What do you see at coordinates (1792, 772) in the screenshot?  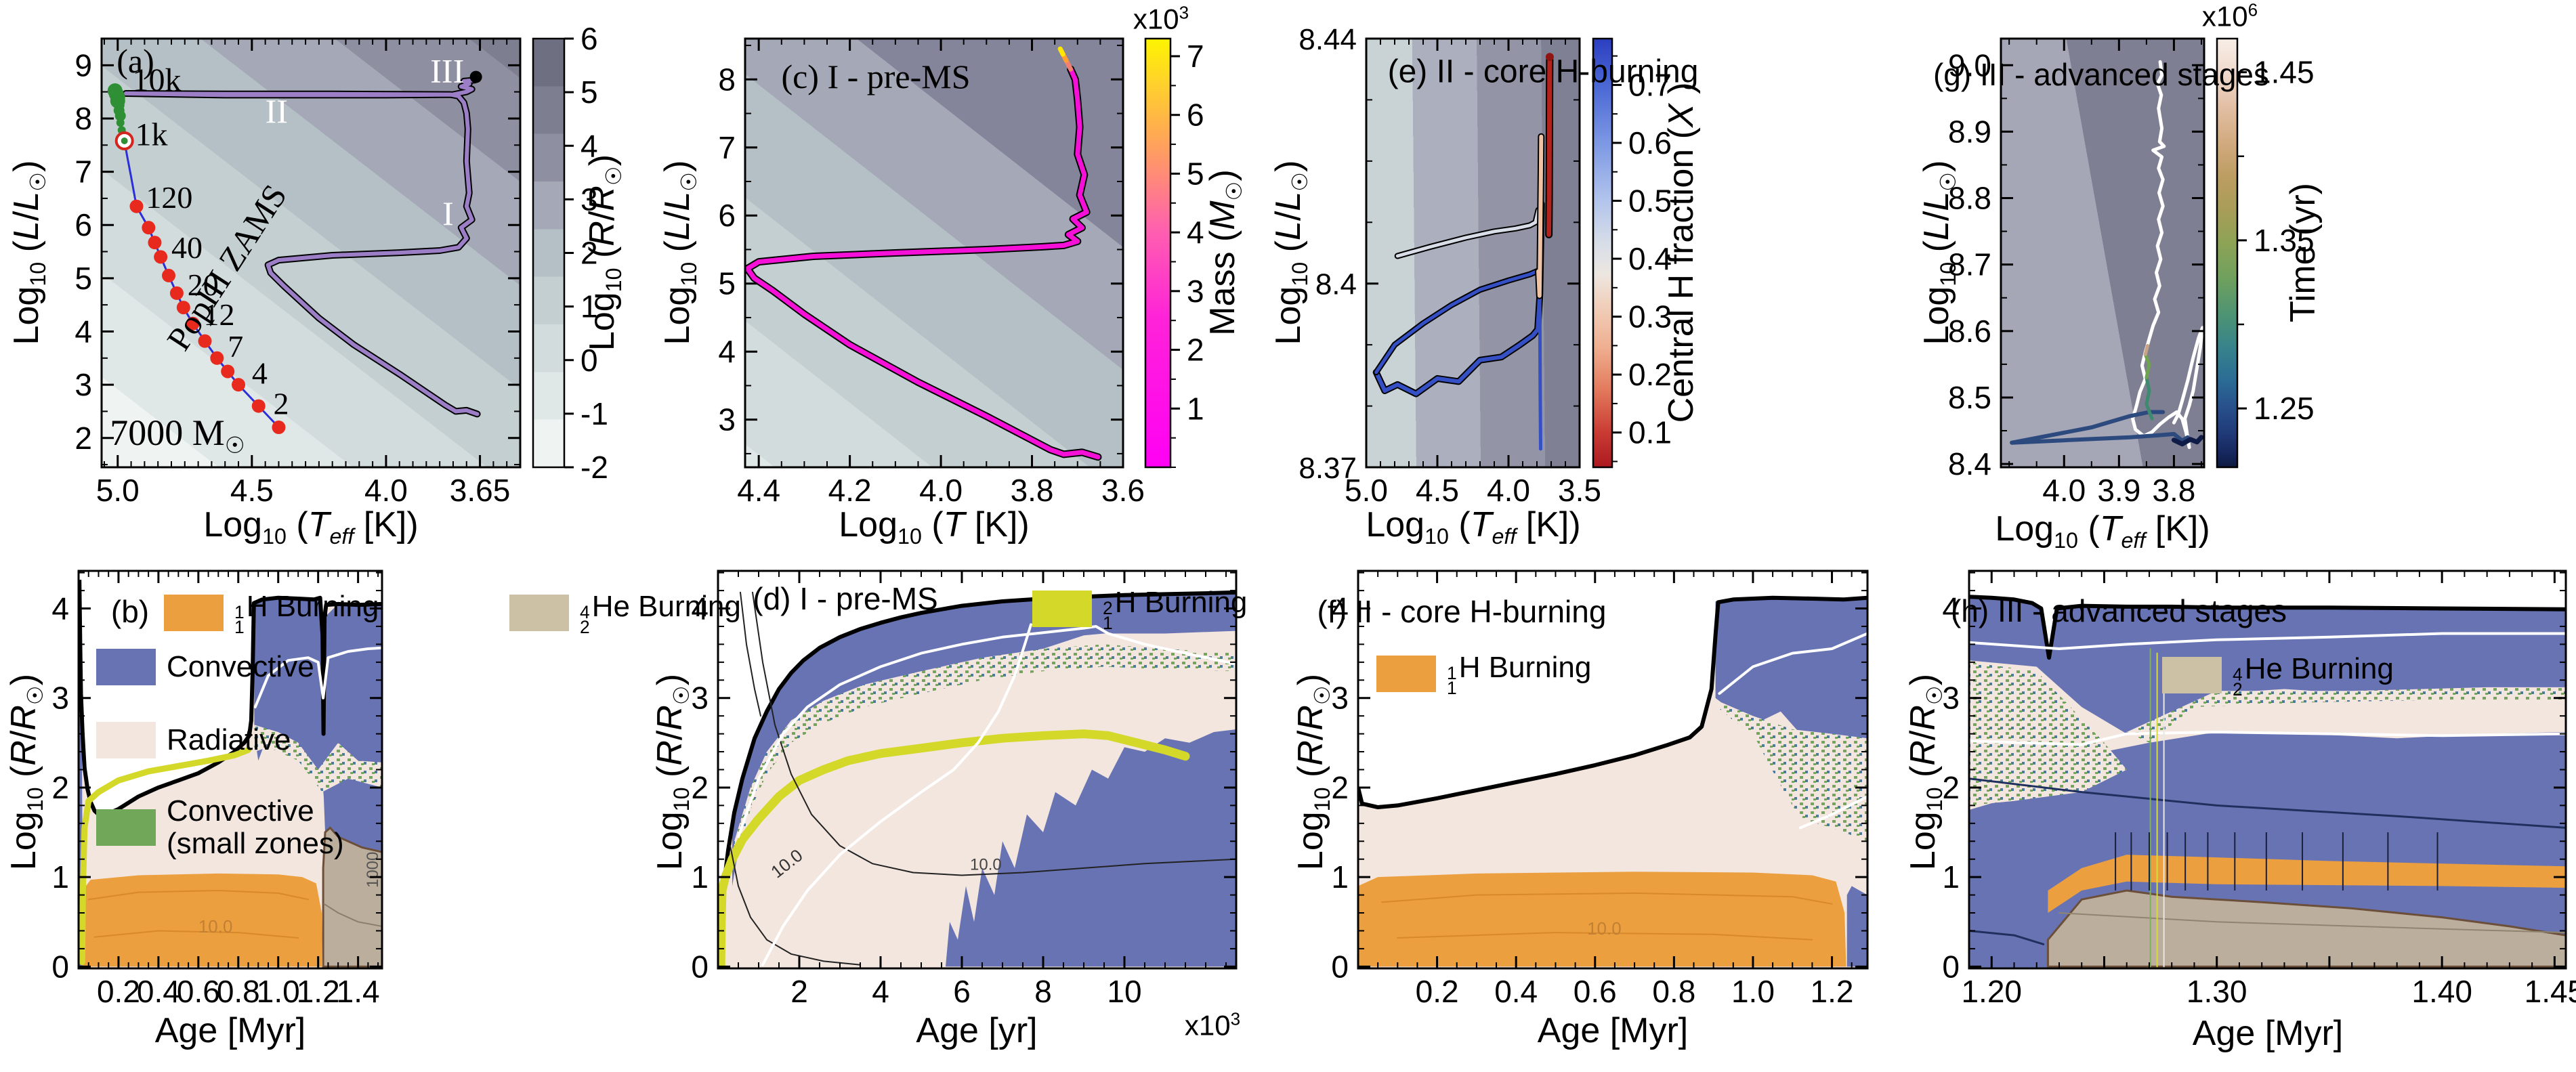 I see `region-mottled-band` at bounding box center [1792, 772].